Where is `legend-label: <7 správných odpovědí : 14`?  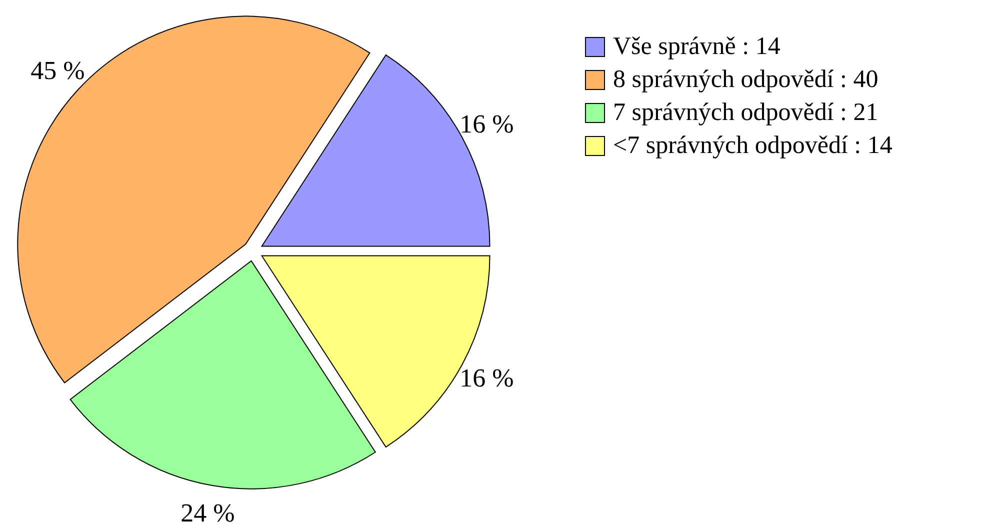 legend-label: <7 správných odpovědí : 14 is located at coordinates (752, 146).